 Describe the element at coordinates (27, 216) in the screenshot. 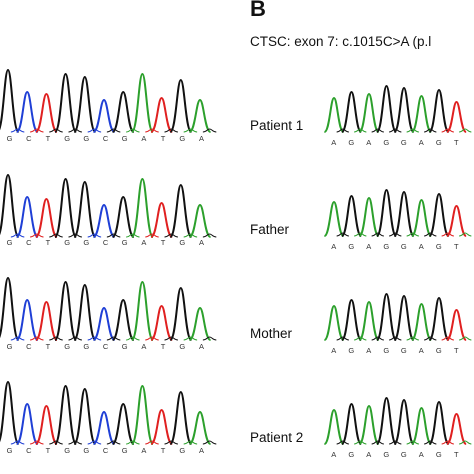

I see `peak-C` at that location.